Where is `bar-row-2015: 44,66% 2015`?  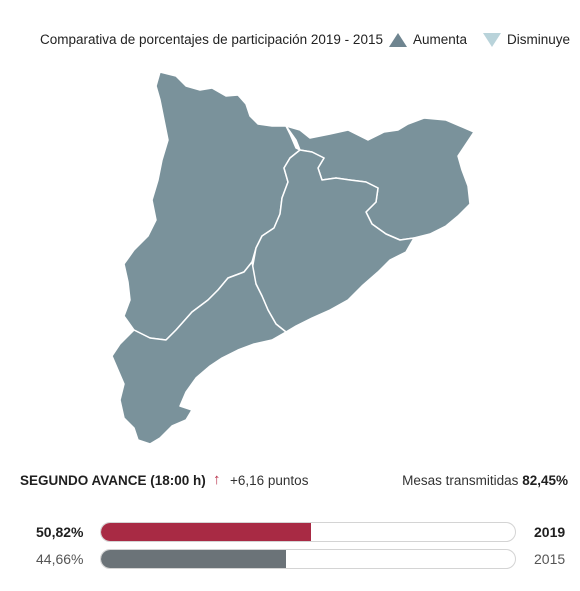 bar-row-2015: 44,66% 2015 is located at coordinates (290, 560).